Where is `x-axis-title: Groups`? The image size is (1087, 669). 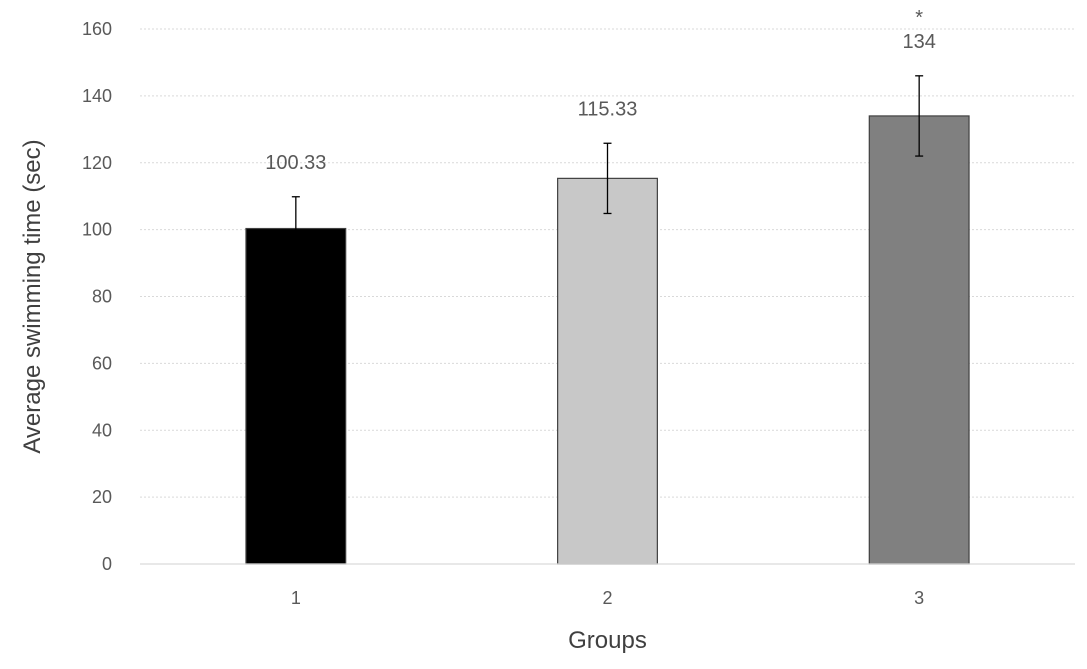
x-axis-title: Groups is located at coordinates (607, 640).